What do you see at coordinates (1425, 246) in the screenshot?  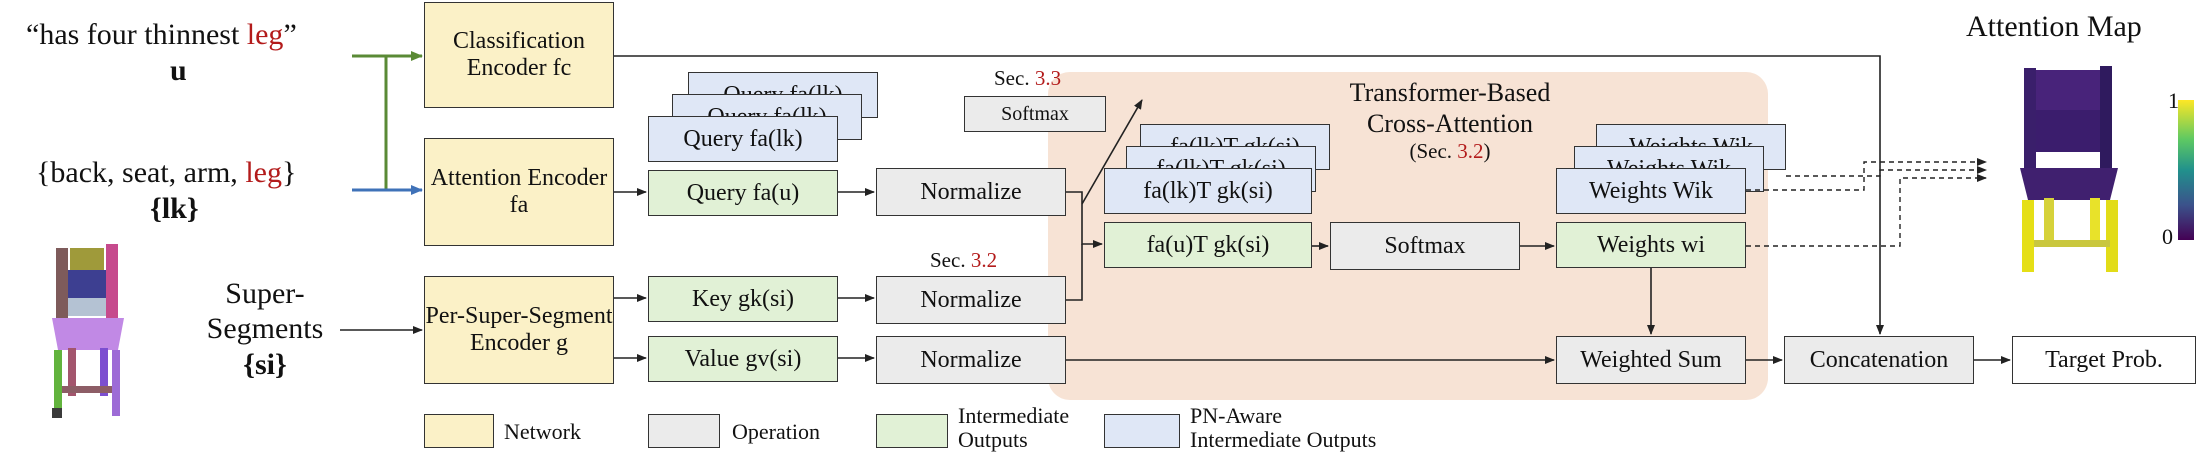 I see `softmax: Softmax` at bounding box center [1425, 246].